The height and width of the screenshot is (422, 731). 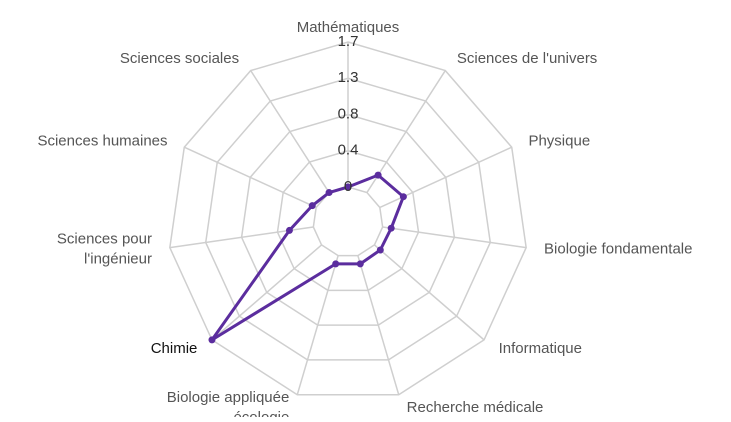 I want to click on category-label-line: Sciences pour, so click(x=104, y=239).